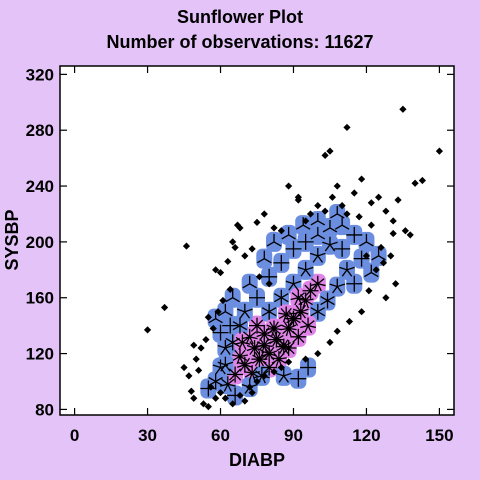 The image size is (480, 480). Describe the element at coordinates (293, 435) in the screenshot. I see `x-tick-label: 90` at that location.